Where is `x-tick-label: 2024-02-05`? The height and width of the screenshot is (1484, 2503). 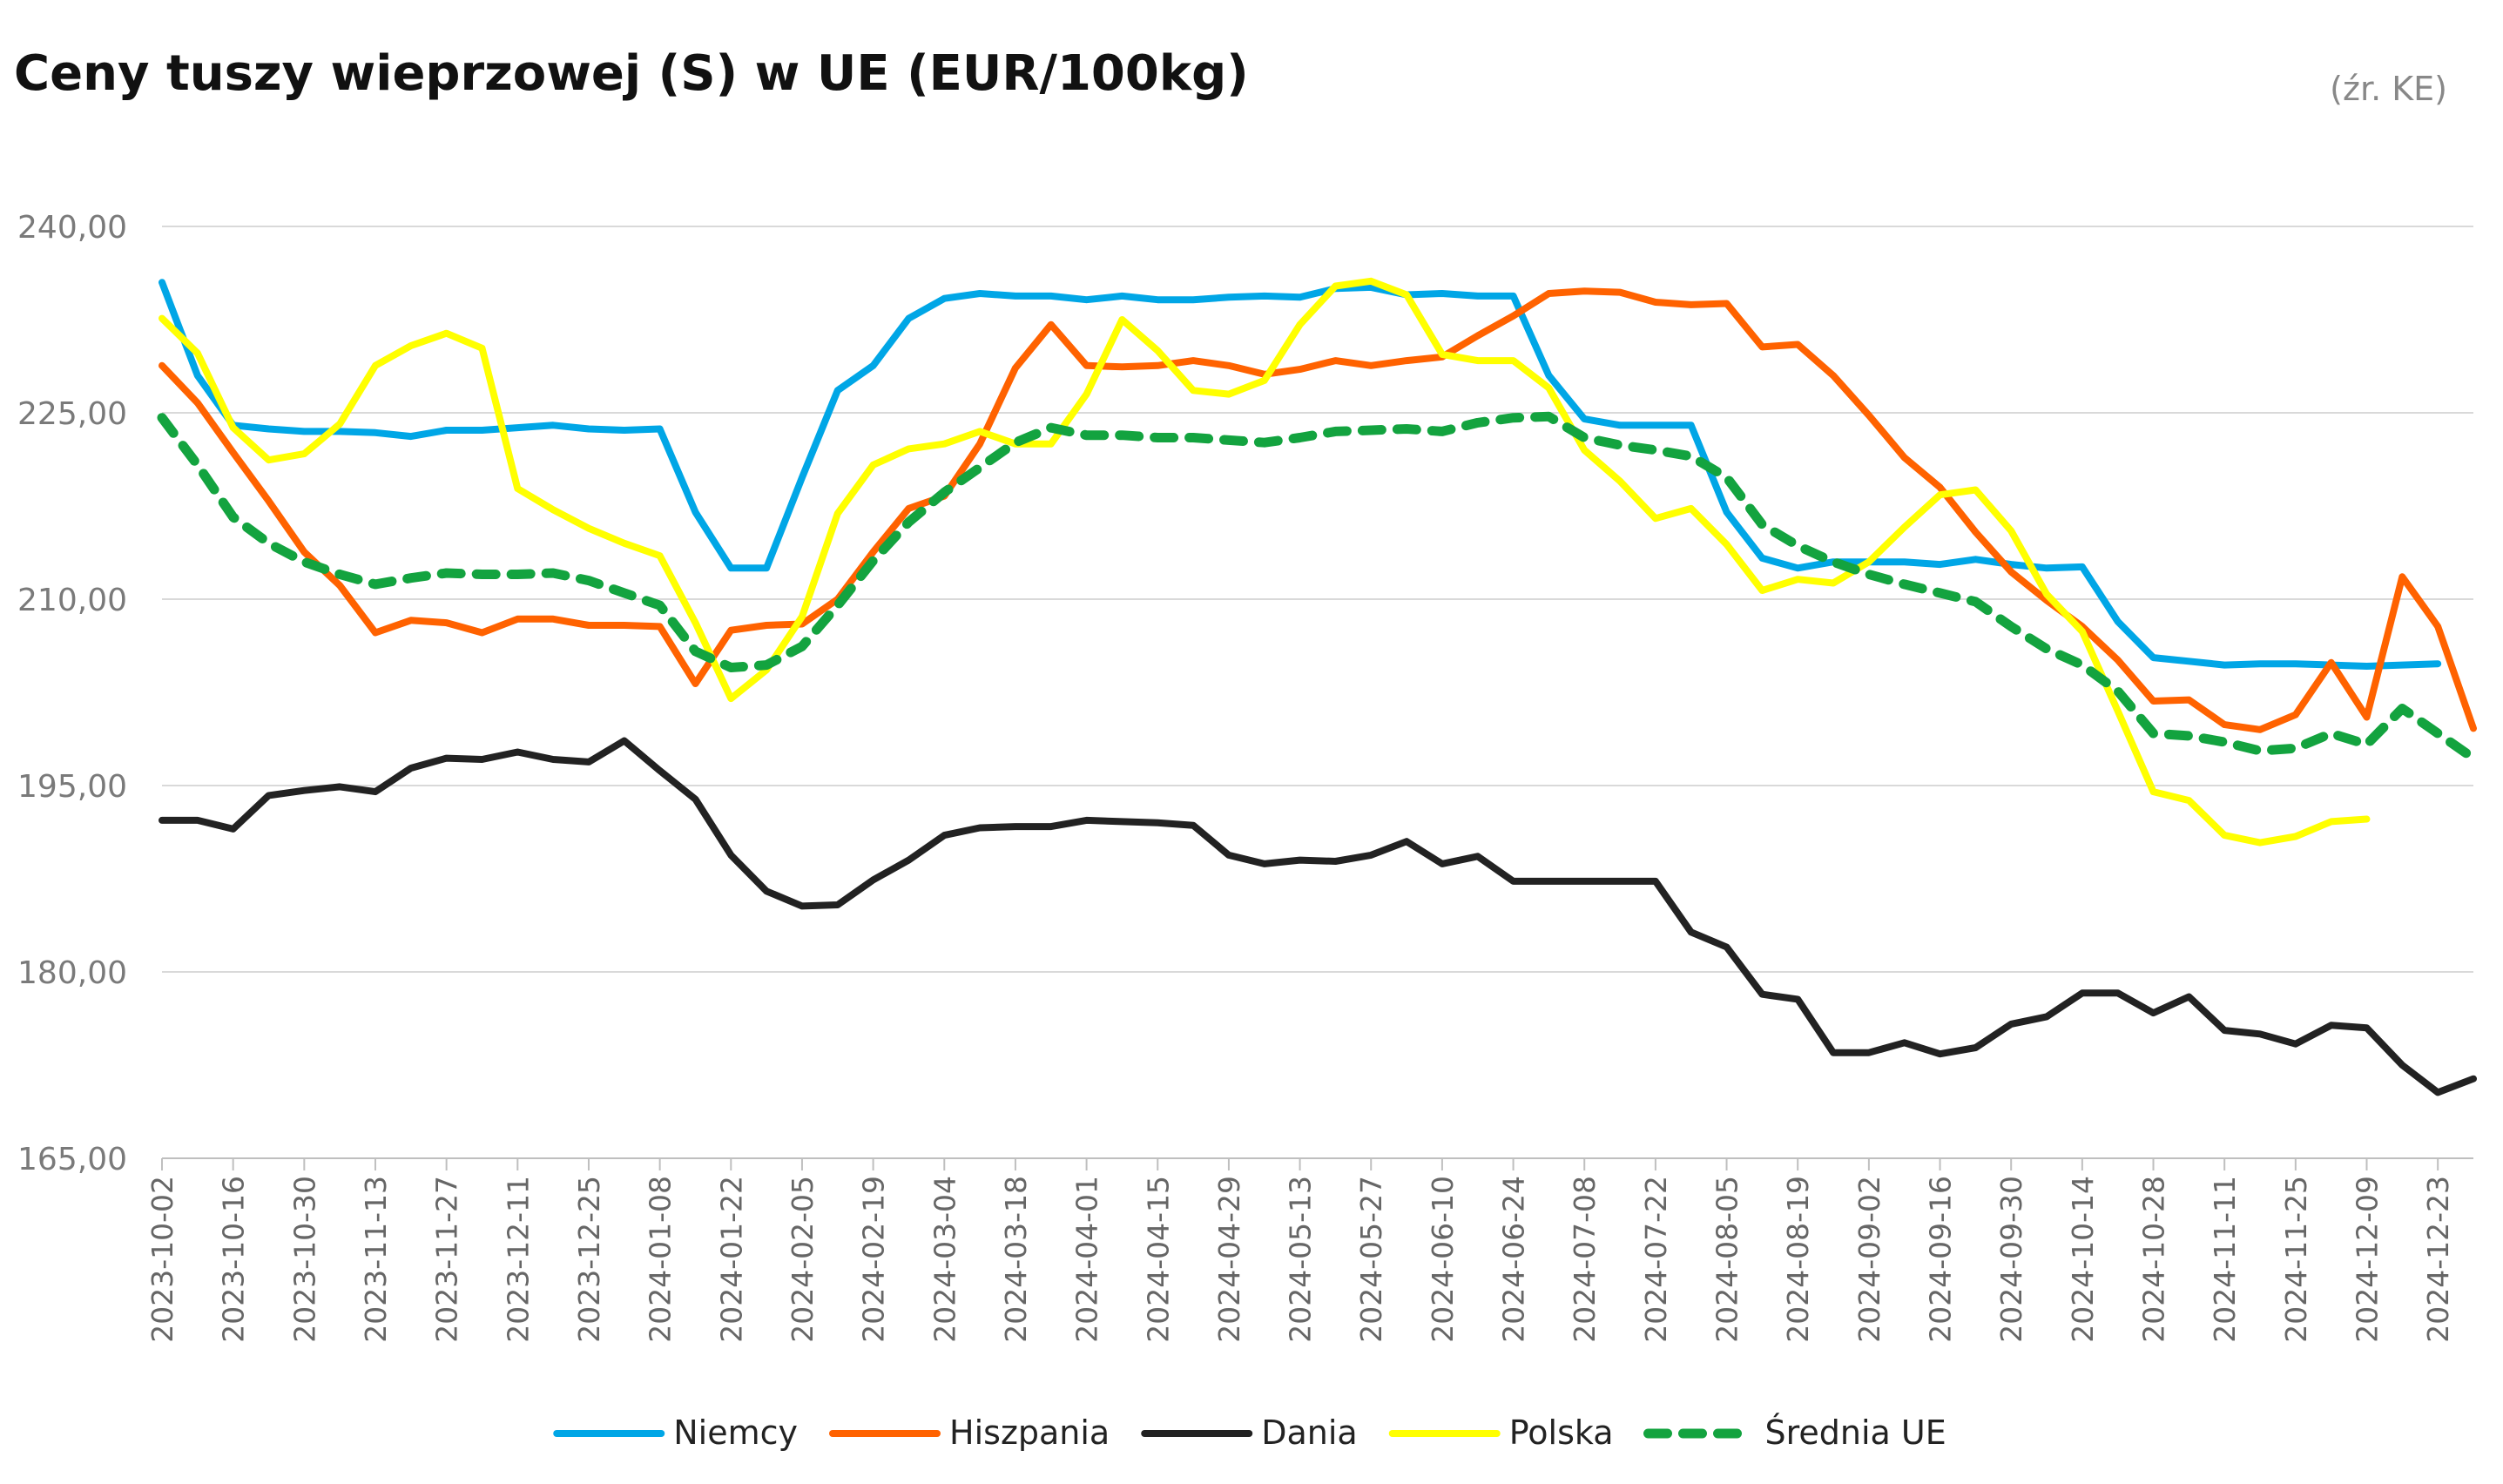
x-tick-label: 2024-02-05 is located at coordinates (803, 1259).